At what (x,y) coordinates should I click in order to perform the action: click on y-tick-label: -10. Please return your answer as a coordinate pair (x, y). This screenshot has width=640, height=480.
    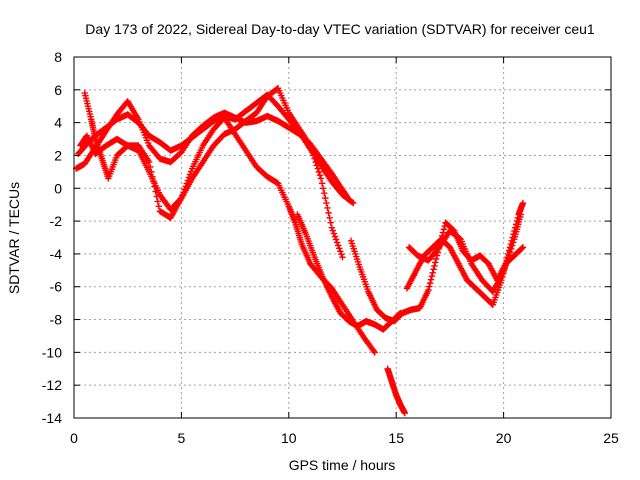
    Looking at the image, I should click on (52, 352).